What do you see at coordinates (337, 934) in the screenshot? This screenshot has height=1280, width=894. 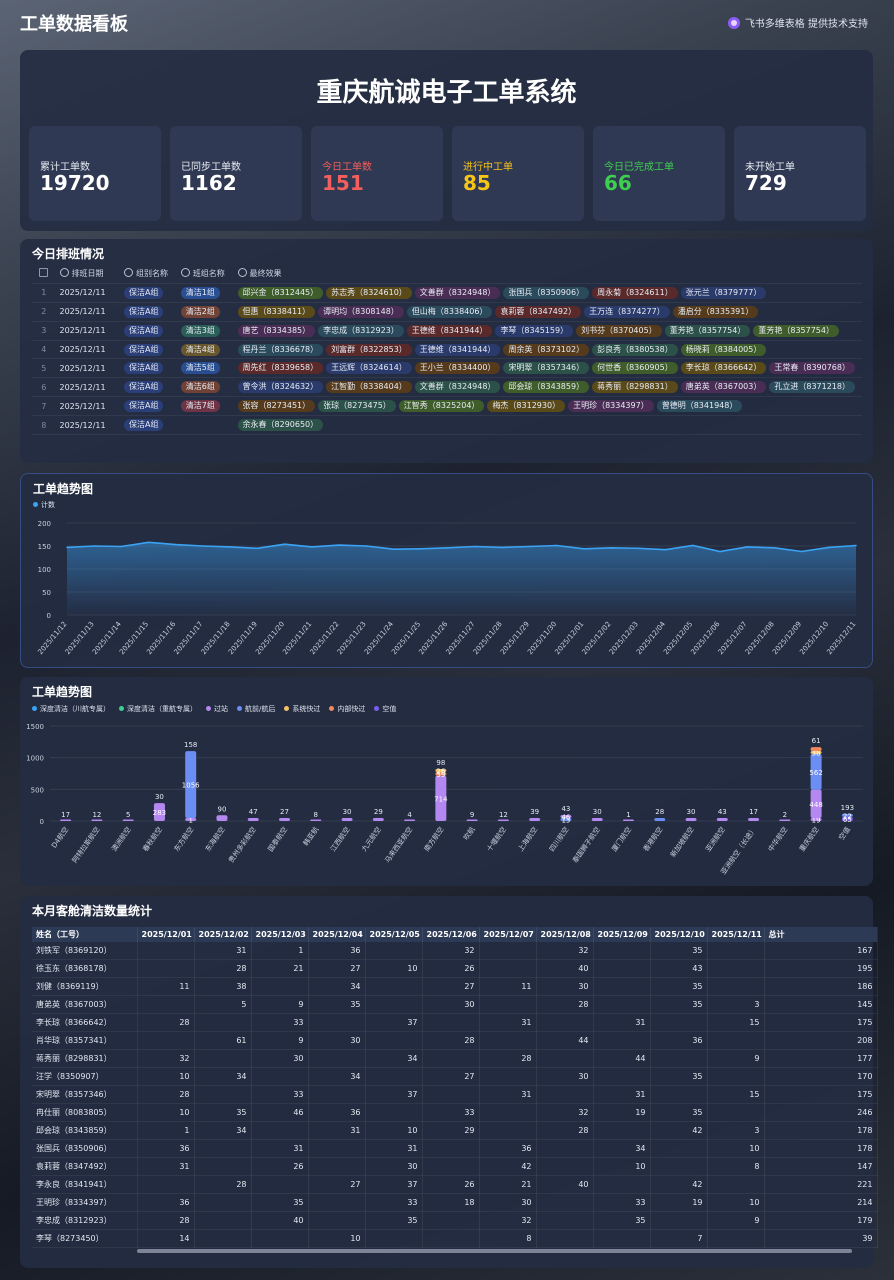 I see `monthly-col-header: 2025/12/04` at bounding box center [337, 934].